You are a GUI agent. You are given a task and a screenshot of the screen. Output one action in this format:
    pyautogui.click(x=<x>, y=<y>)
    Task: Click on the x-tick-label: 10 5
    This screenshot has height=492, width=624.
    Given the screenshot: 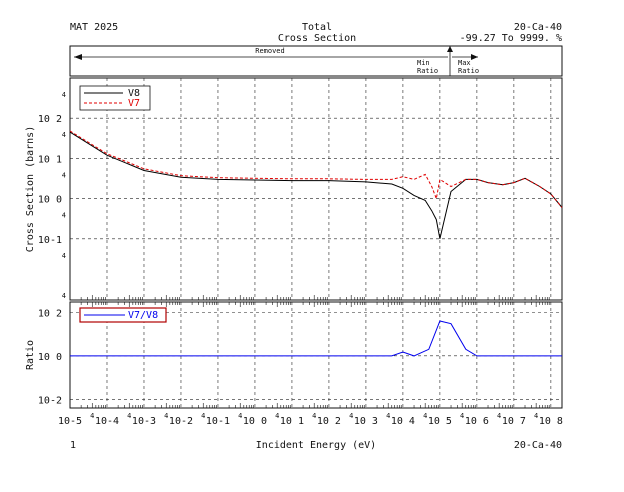 What is the action you would take?
    pyautogui.click(x=440, y=421)
    